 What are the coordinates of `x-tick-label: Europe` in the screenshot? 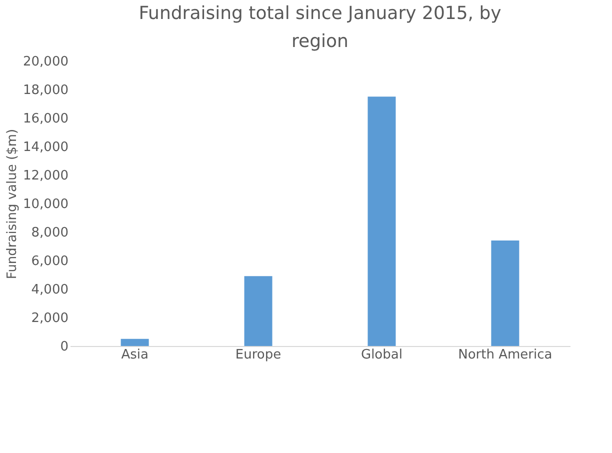 It's located at (258, 355).